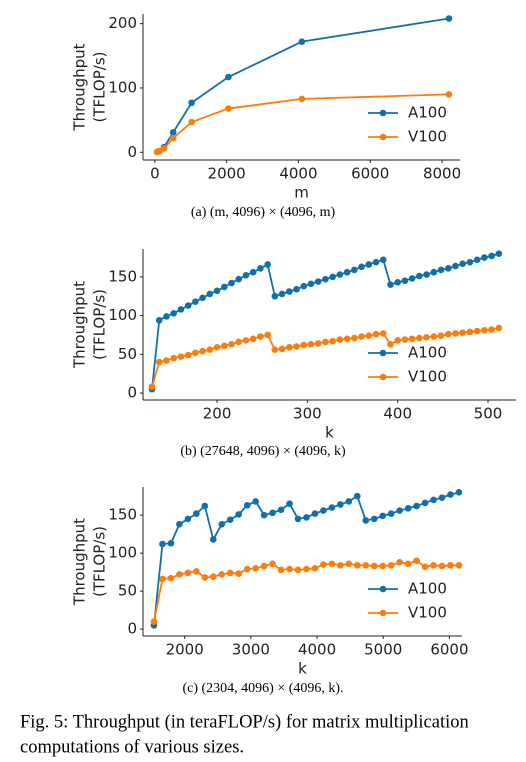 The height and width of the screenshot is (762, 526). What do you see at coordinates (488, 414) in the screenshot?
I see `x-tick-label: 500` at bounding box center [488, 414].